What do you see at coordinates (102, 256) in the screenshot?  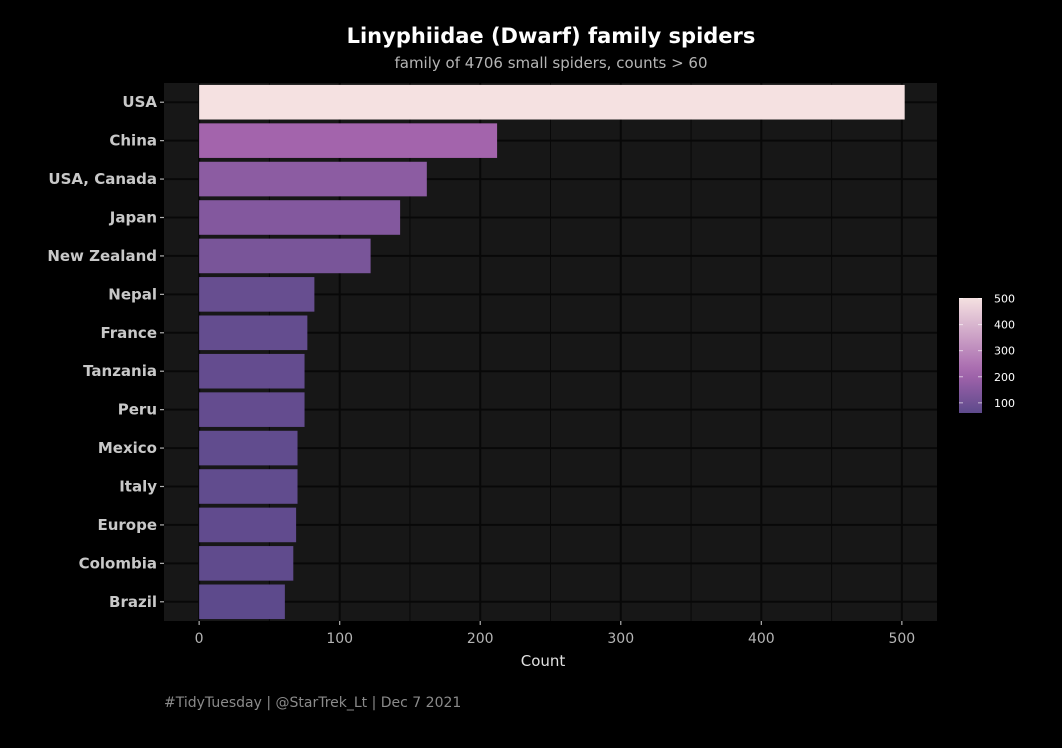 I see `y-tick-label: New Zealand` at bounding box center [102, 256].